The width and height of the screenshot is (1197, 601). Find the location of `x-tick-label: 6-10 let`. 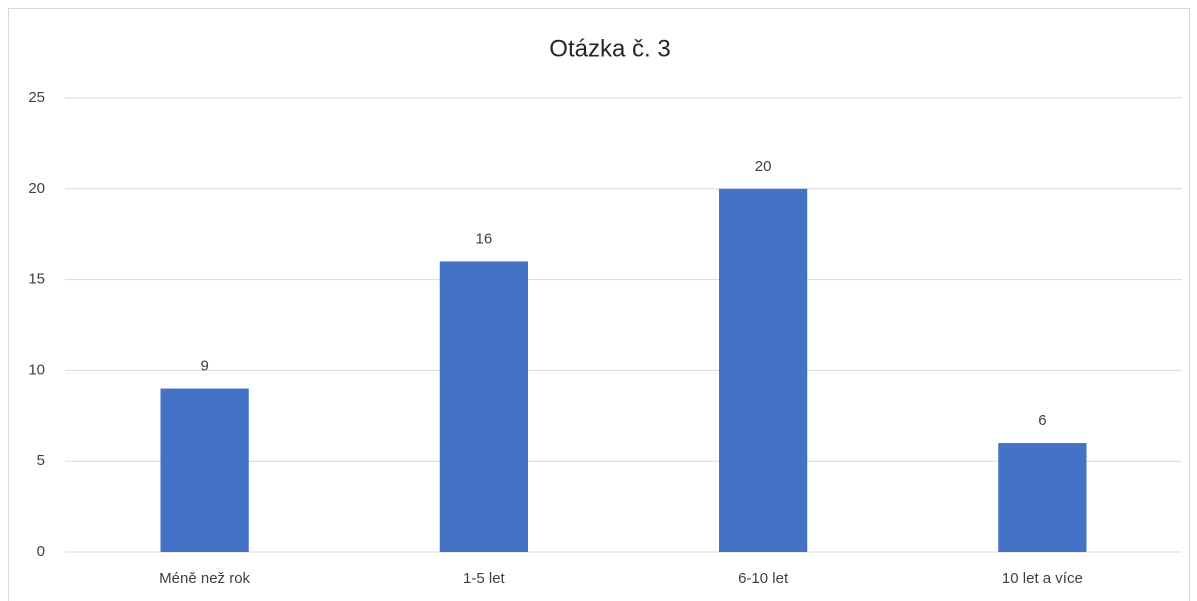

x-tick-label: 6-10 let is located at coordinates (763, 578).